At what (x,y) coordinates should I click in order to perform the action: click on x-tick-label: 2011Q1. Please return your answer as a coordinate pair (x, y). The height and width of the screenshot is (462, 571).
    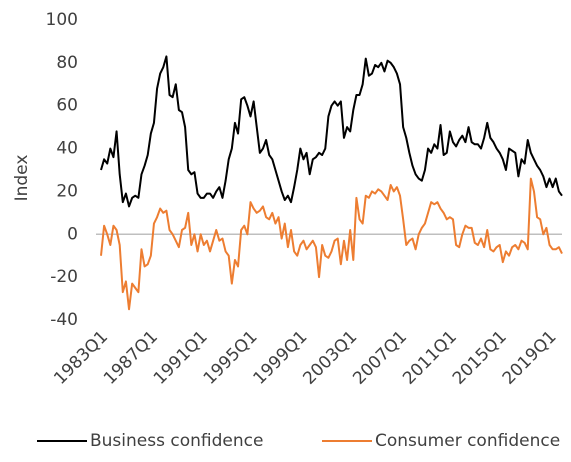
    Looking at the image, I should click on (430, 358).